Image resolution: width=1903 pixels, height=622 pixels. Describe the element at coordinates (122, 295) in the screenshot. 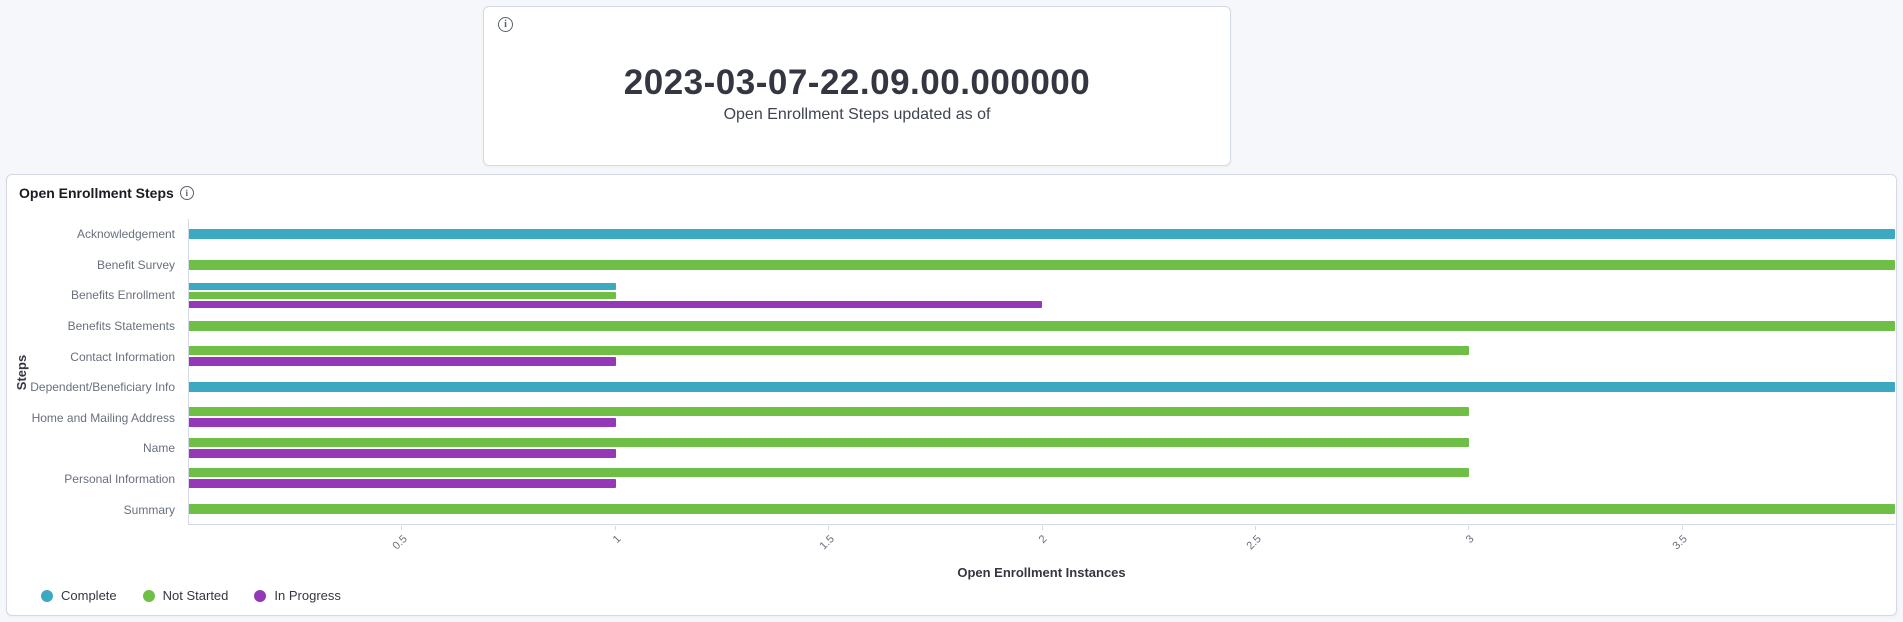

I see `category-label-benefits-enrollment: Benefits Enrollment` at that location.